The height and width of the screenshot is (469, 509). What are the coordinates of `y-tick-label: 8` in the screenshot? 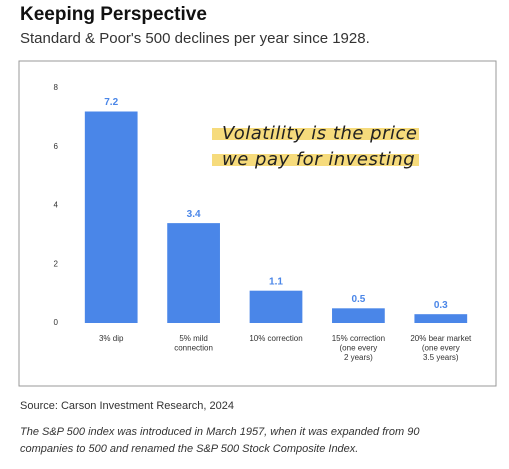 It's located at (56, 87).